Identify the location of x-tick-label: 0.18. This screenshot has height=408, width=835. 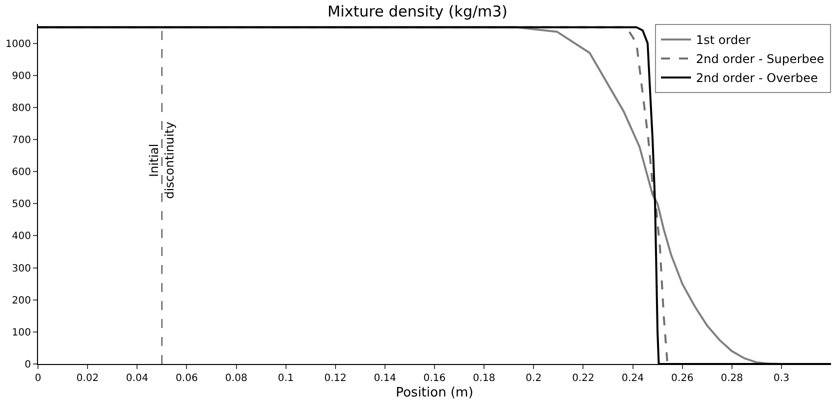
(484, 378).